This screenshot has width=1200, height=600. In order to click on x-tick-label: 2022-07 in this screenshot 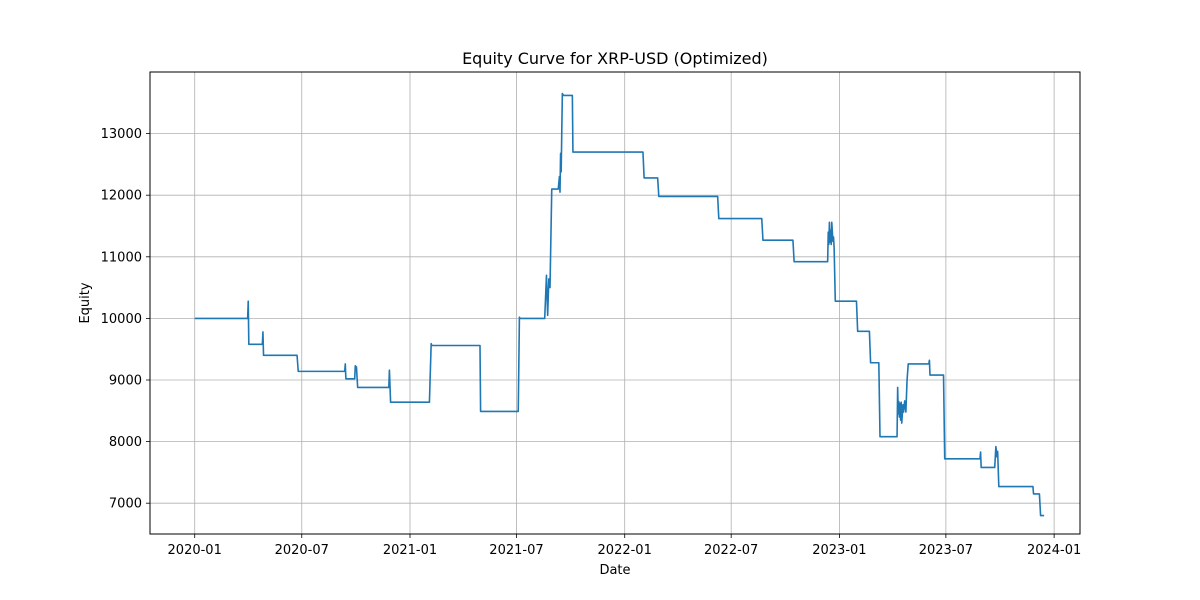, I will do `click(731, 550)`.